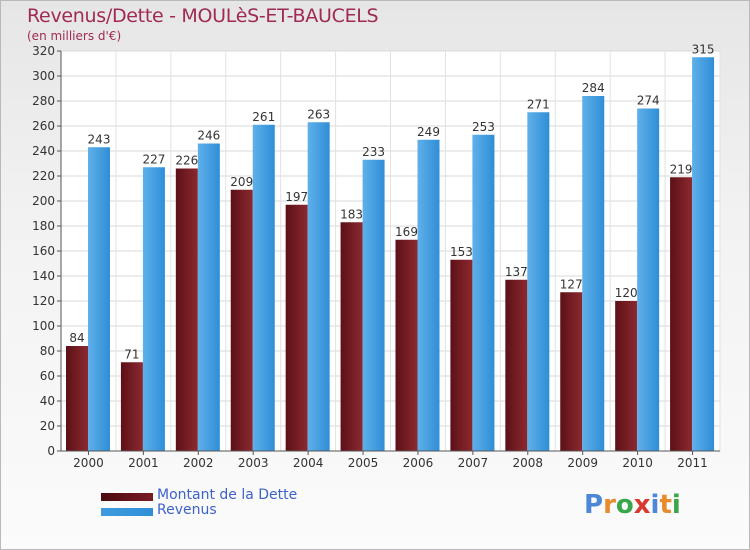 This screenshot has height=550, width=750. I want to click on legend-swatch-debt, so click(127, 497).